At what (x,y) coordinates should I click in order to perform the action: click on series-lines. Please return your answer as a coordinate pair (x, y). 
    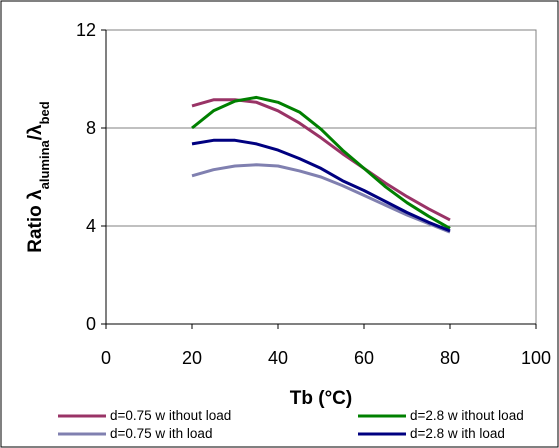
    Looking at the image, I should click on (321, 164).